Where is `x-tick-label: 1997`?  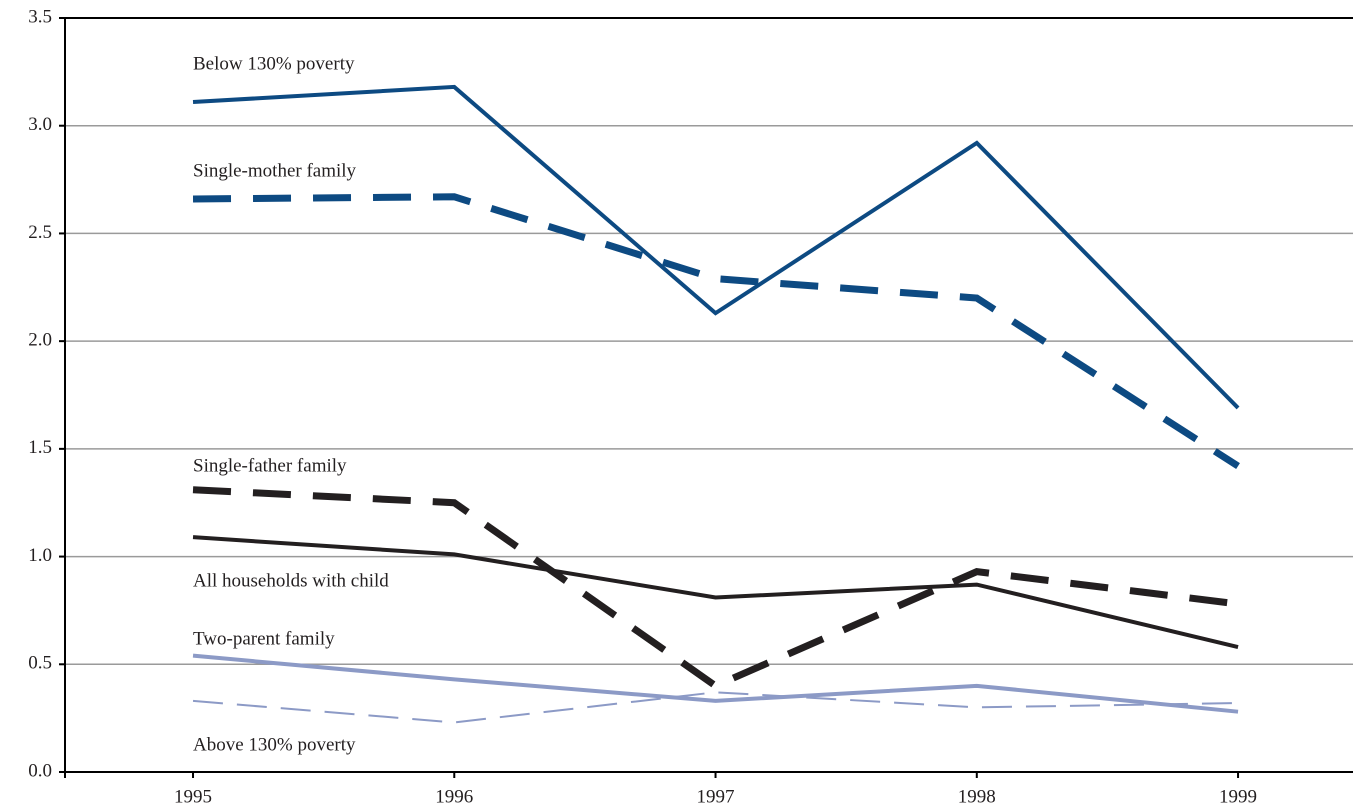 x-tick-label: 1997 is located at coordinates (716, 796).